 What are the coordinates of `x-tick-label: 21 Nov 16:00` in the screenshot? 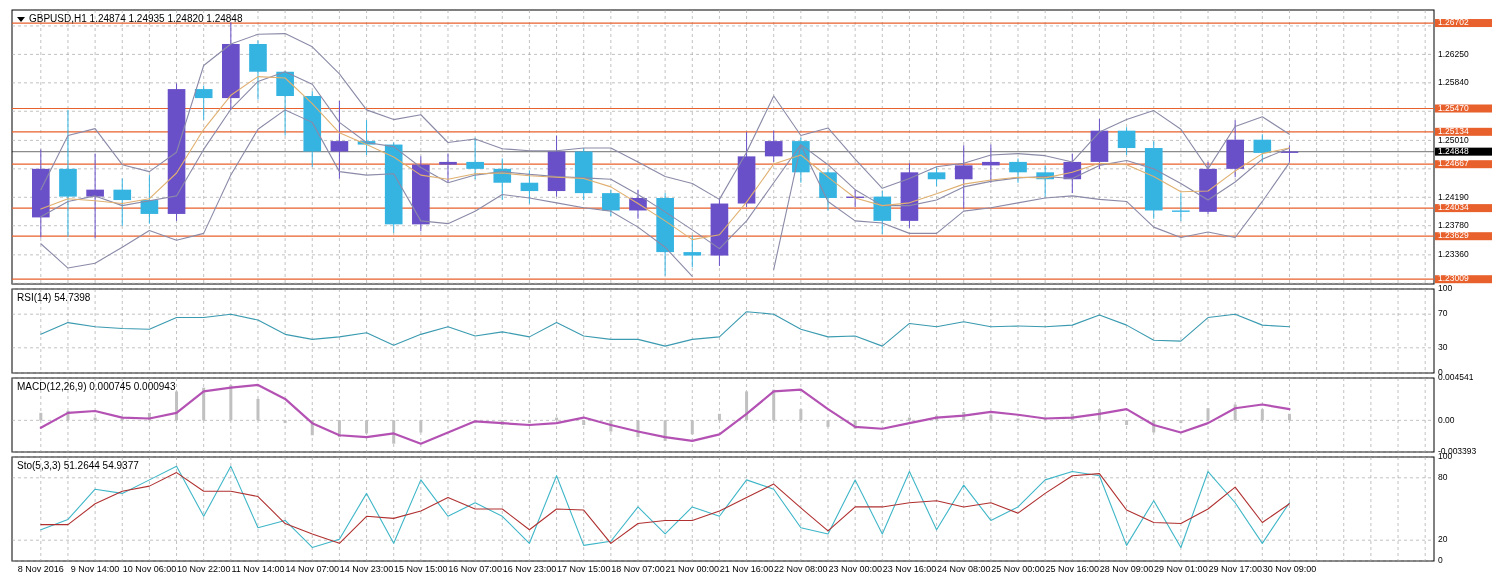 It's located at (746, 569).